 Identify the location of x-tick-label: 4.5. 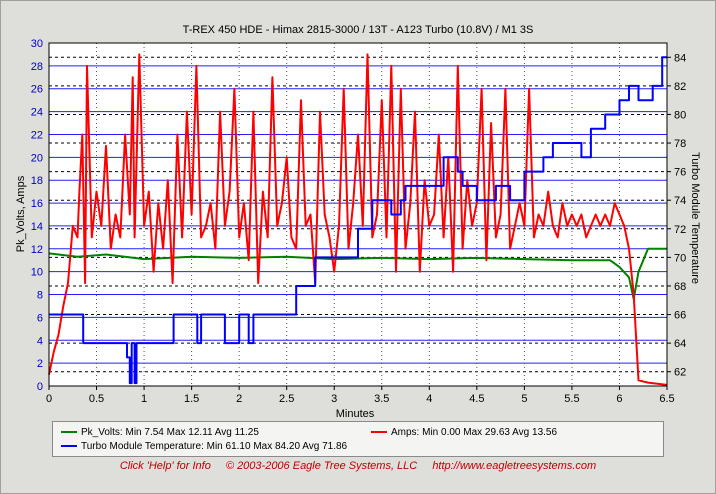
(476, 399).